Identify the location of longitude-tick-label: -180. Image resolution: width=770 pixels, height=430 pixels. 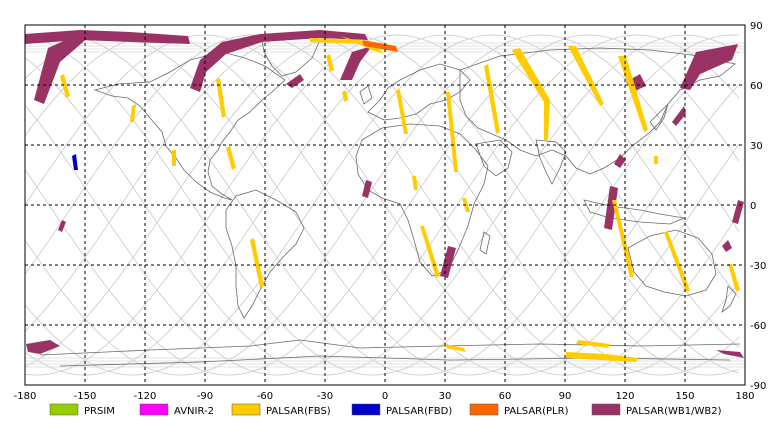
(25, 396).